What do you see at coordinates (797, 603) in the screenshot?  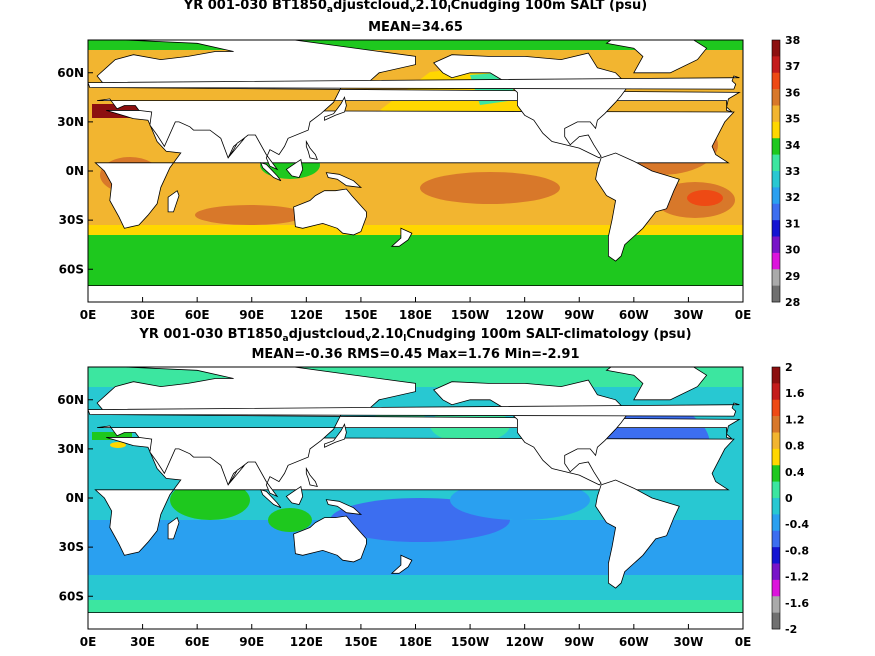 I see `colorbar-label: -1.6` at bounding box center [797, 603].